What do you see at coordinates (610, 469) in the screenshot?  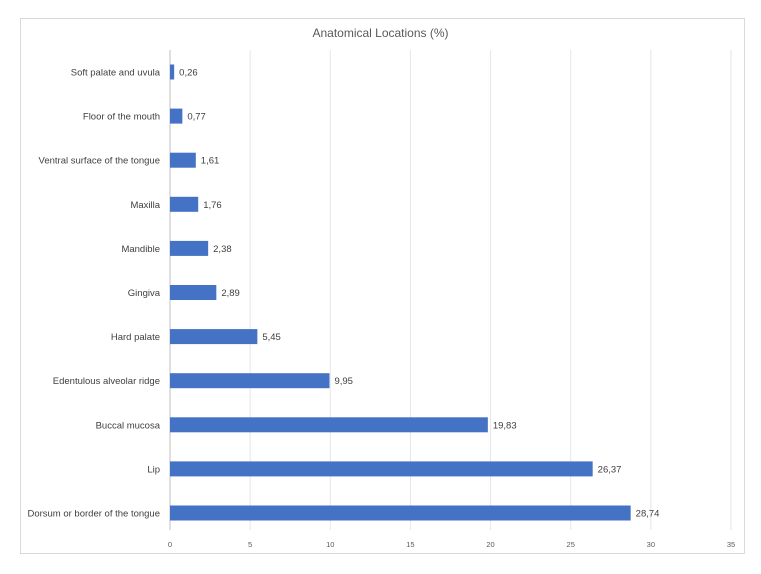 I see `value-label-9: 26,37` at bounding box center [610, 469].